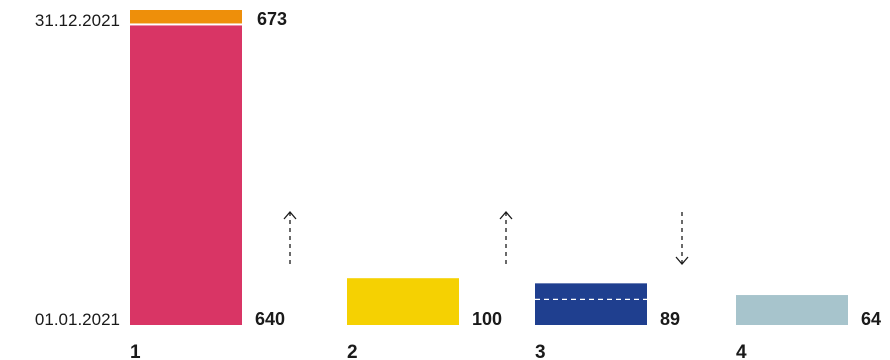  I want to click on y-label-start: 01.01.2021, so click(77, 319).